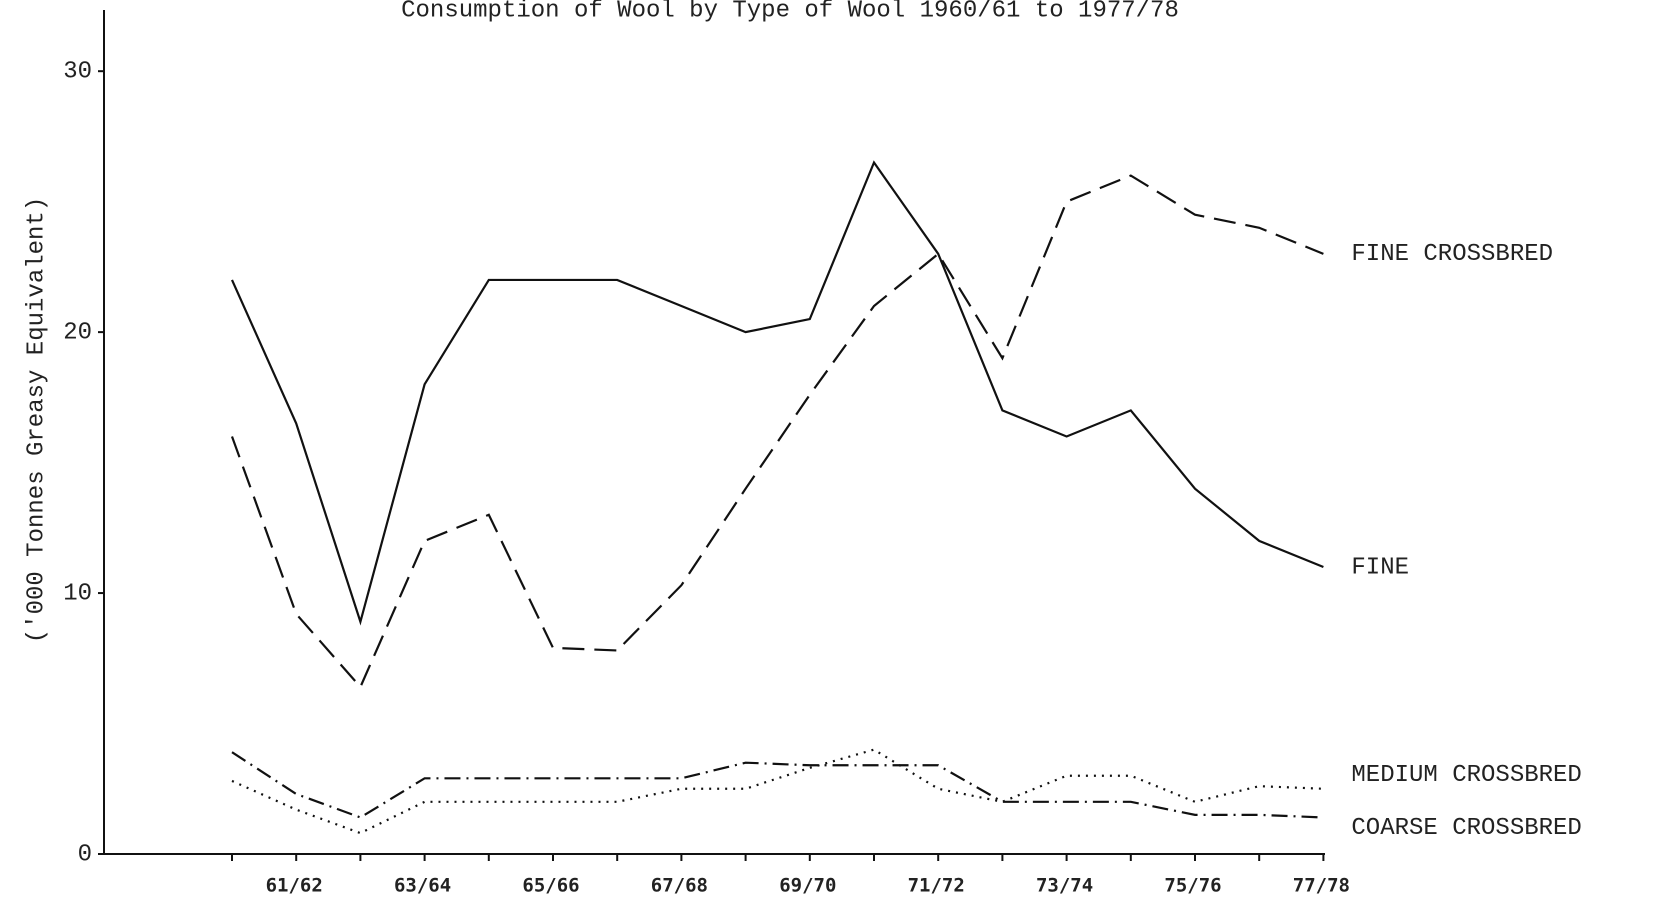 The width and height of the screenshot is (1670, 907). I want to click on x-tick-label: 71/72, so click(936, 886).